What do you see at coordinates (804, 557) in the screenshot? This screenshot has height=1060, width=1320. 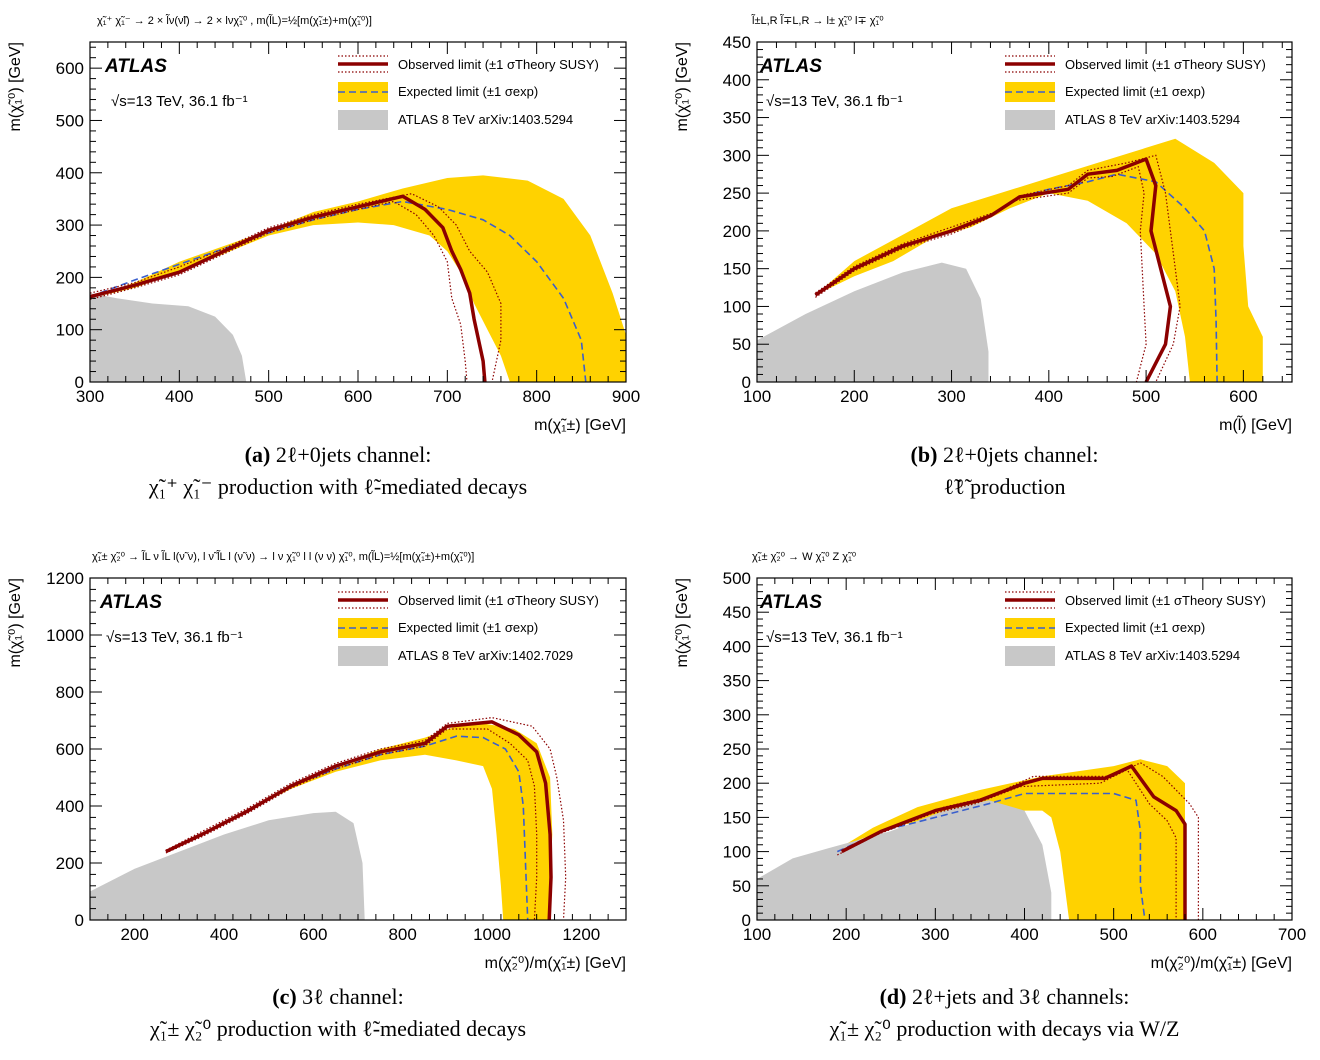 I see `process-label: χ̃₁± χ̃₂⁰ → W χ̃₁⁰ Z χ̃₁⁰` at bounding box center [804, 557].